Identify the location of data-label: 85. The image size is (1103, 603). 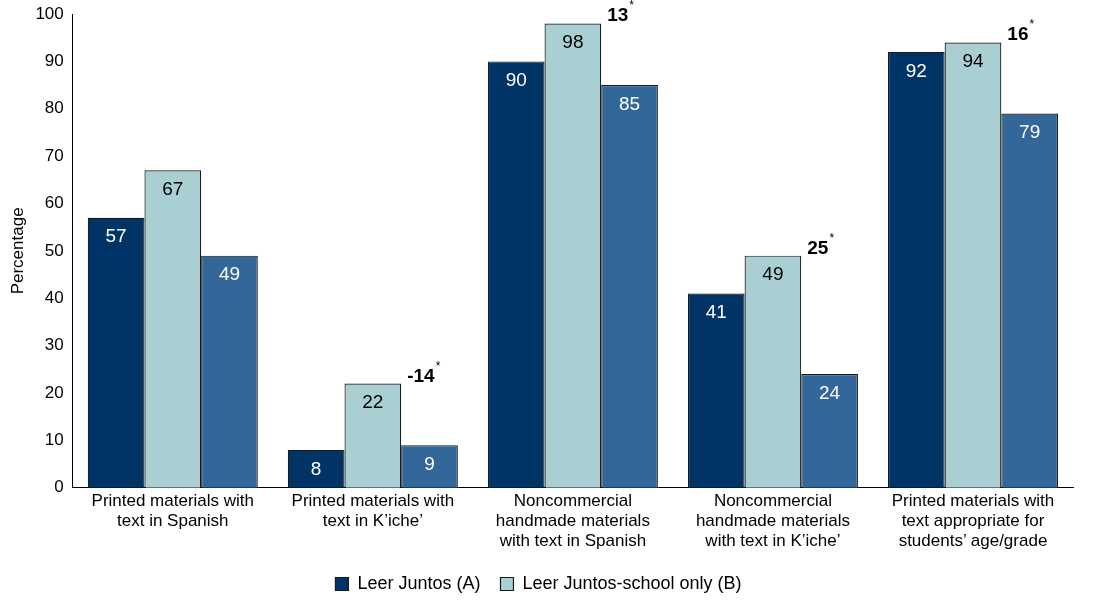
(629, 103).